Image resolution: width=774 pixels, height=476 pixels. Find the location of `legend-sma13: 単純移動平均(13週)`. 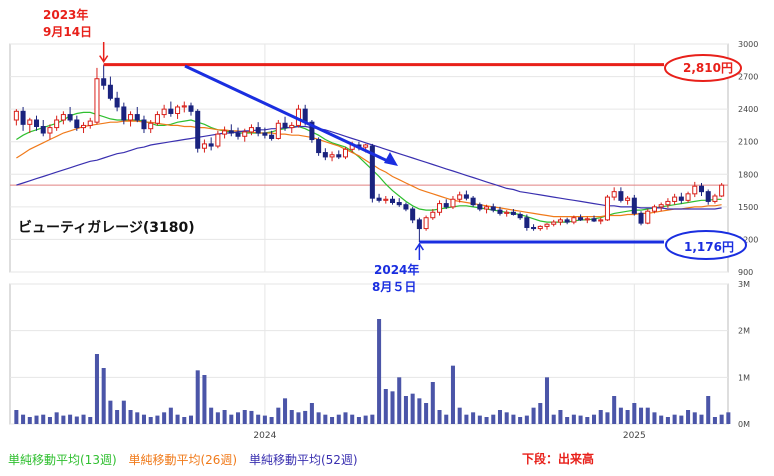

legend-sma13: 単純移動平均(13週) is located at coordinates (62, 460).